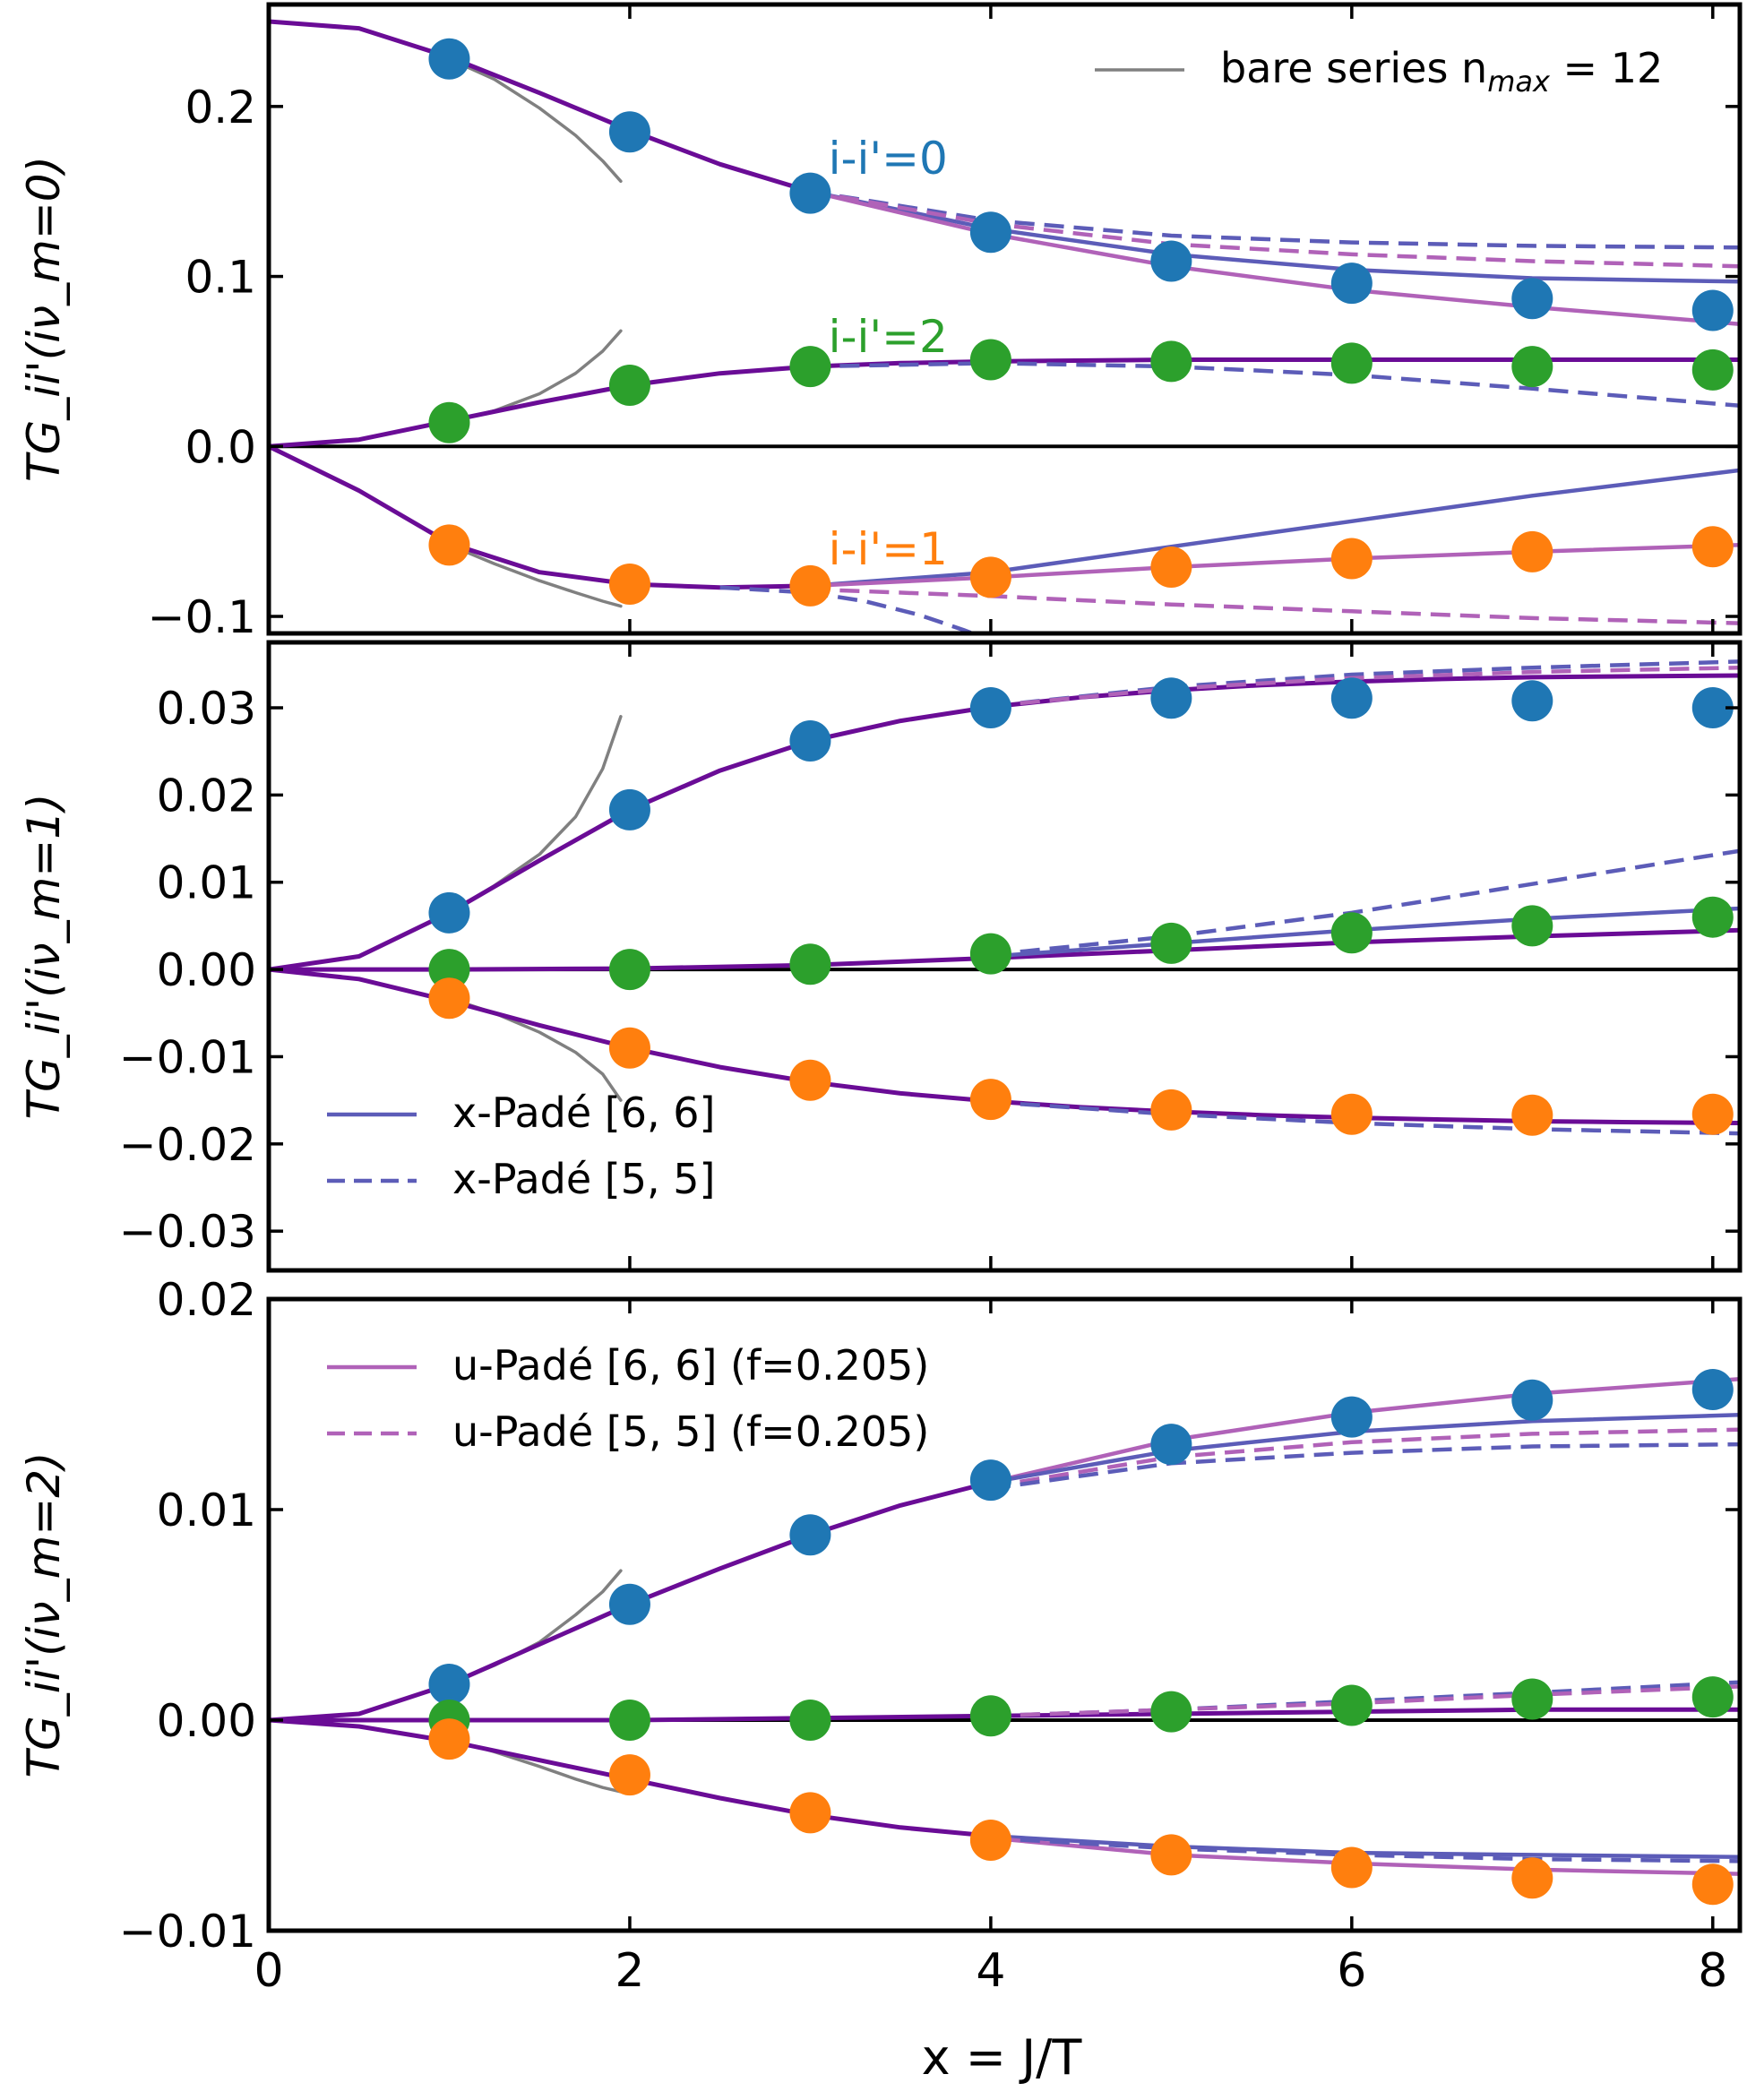 This screenshot has height=2100, width=1747. What do you see at coordinates (690, 1431) in the screenshot?
I see `legend-label: u-Padé [5, 5] (f=0.205)` at bounding box center [690, 1431].